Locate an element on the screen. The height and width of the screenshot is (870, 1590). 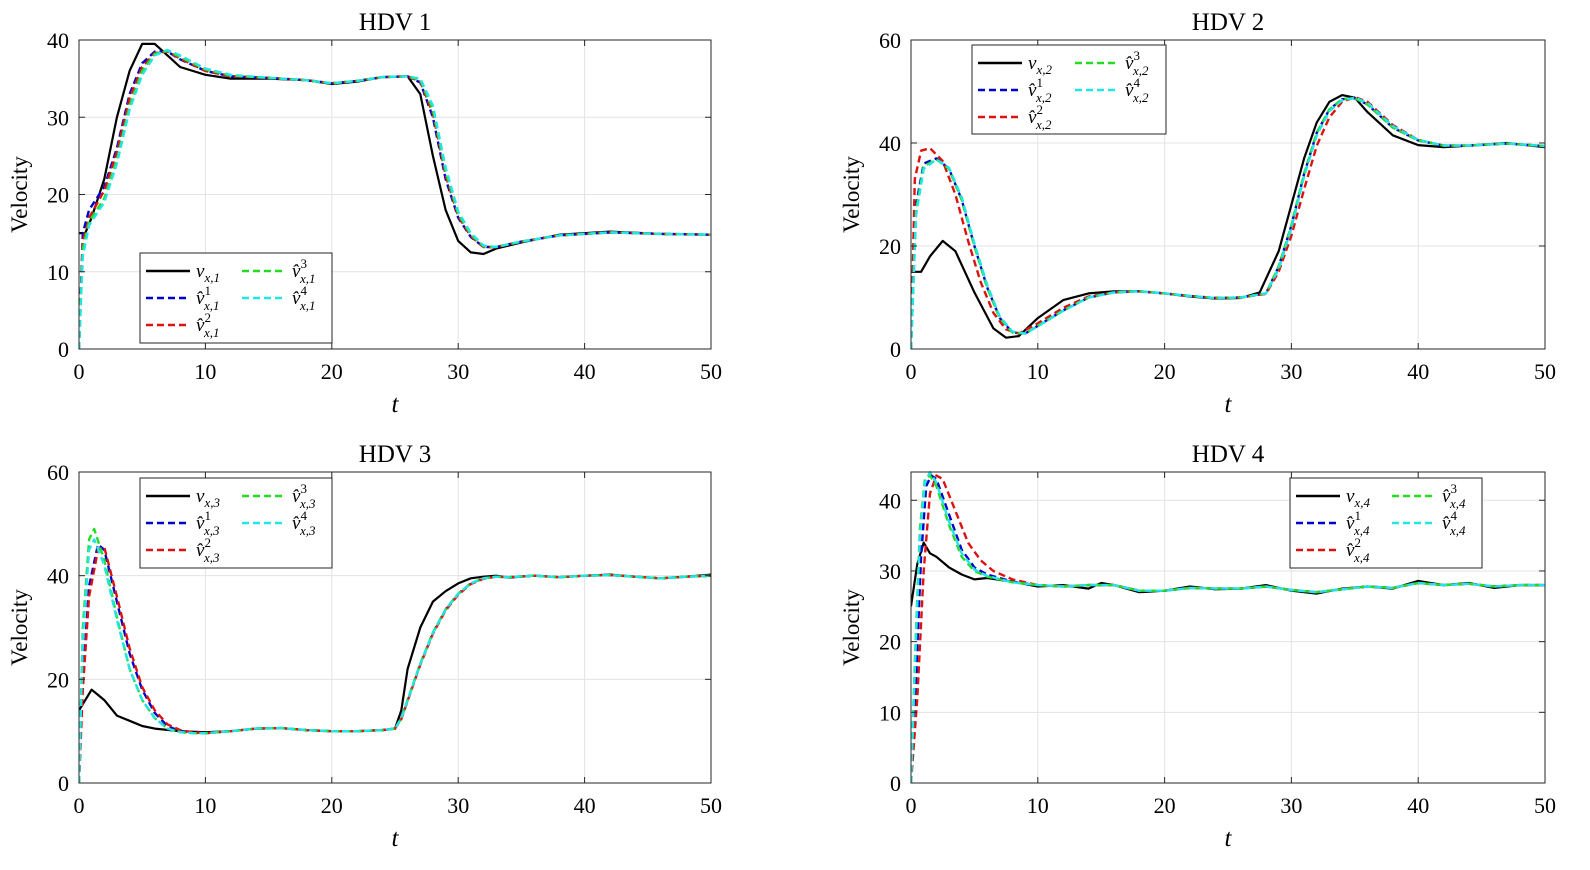
legend: vx,4v̂1 x,4v̂2 x,4v̂3 x,4v̂4 x,4 is located at coordinates (1386, 523).